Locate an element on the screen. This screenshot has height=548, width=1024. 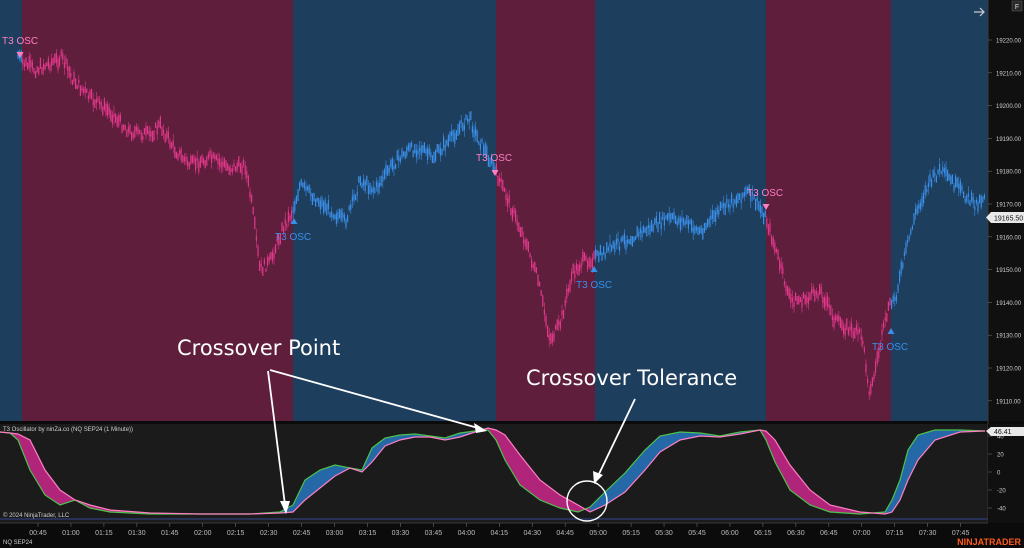
trend-band-bull is located at coordinates (11, 210).